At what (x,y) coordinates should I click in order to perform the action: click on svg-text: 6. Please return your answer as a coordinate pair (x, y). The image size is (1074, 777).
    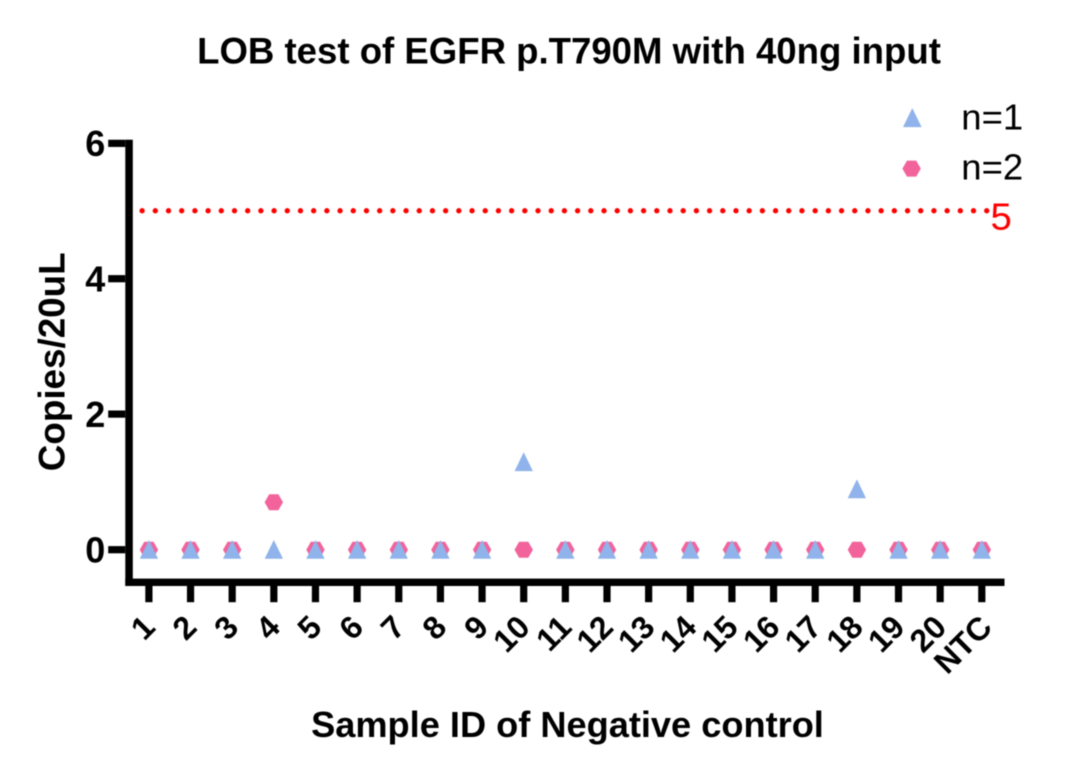
    Looking at the image, I should click on (95, 143).